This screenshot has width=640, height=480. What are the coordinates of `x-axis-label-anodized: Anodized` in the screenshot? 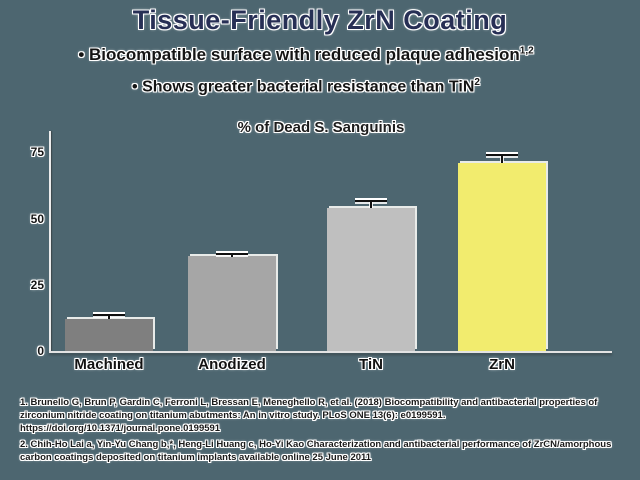 It's located at (232, 364).